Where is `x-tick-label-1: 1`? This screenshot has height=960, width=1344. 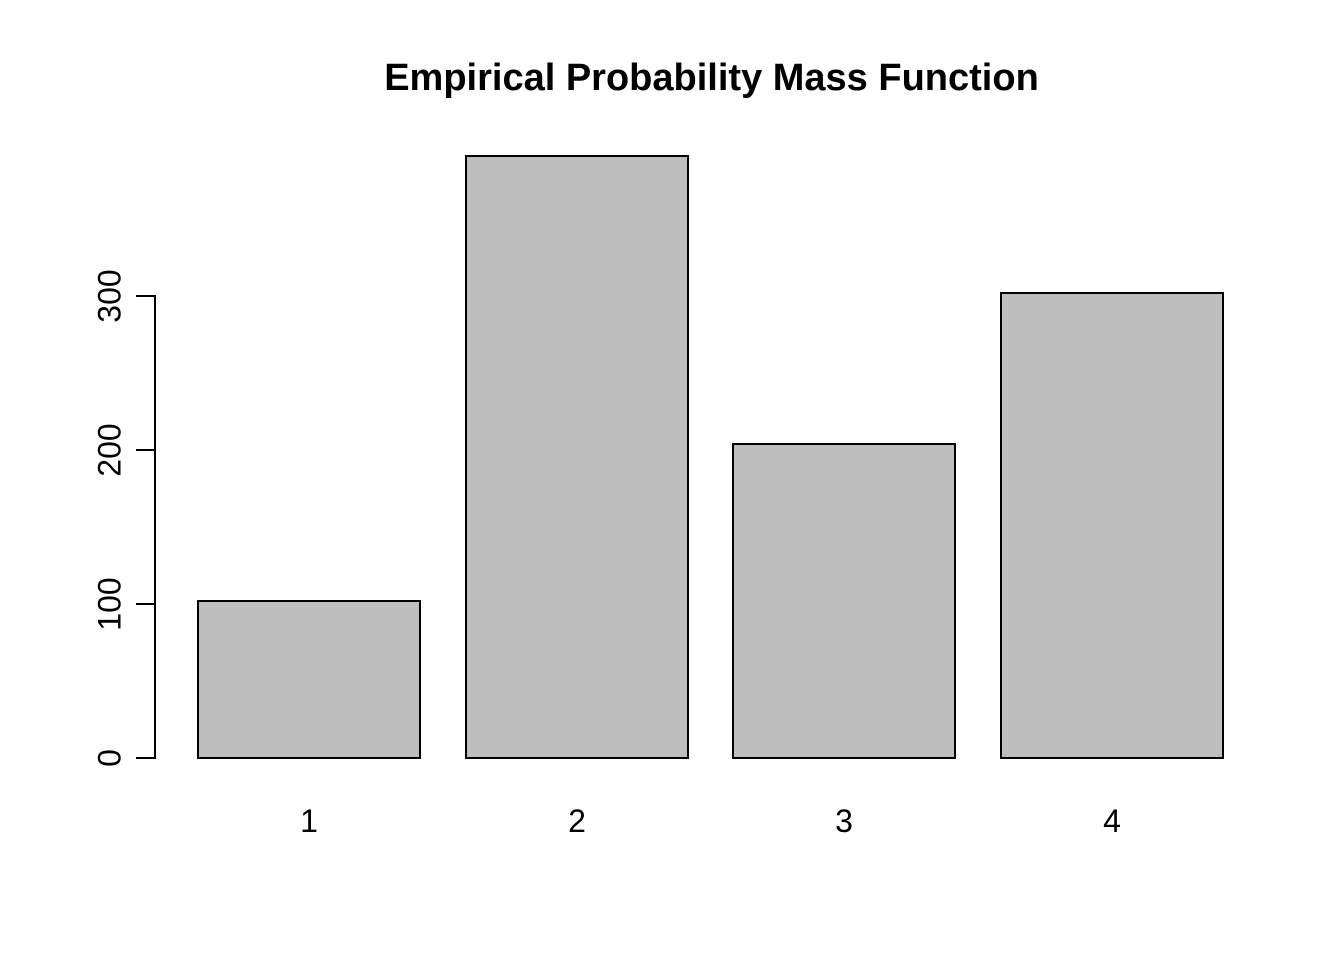 x-tick-label-1: 1 is located at coordinates (309, 821).